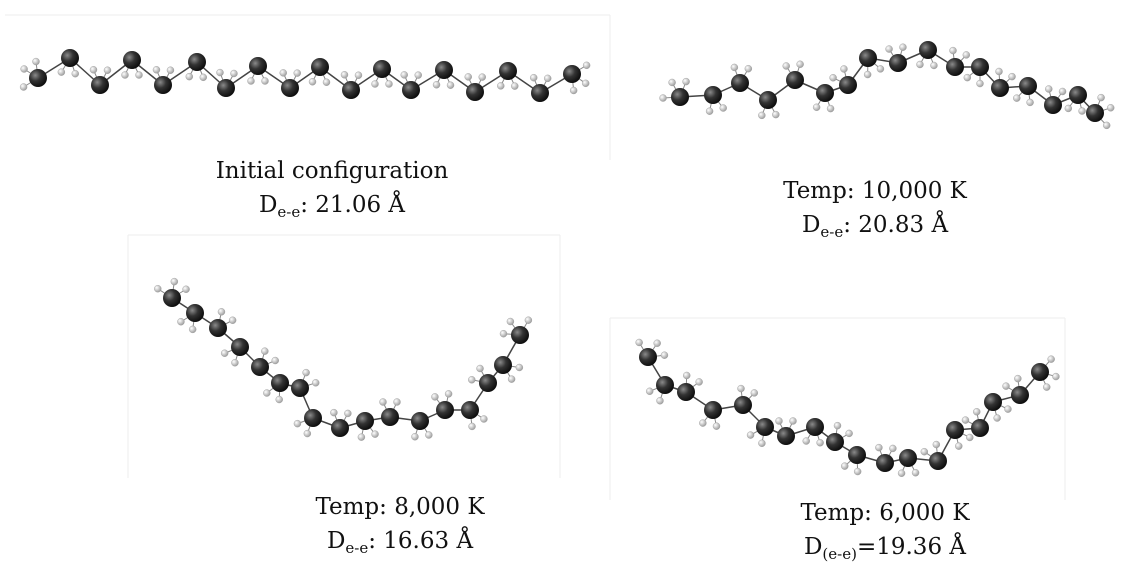 This screenshot has width=1125, height=567. I want to click on distance: De-e: 16.63 Å, so click(399, 541).